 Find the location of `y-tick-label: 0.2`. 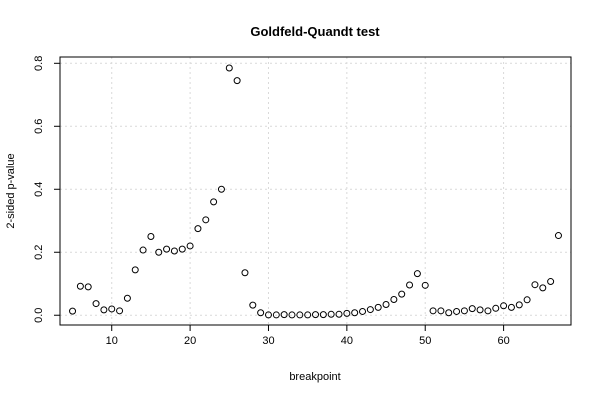

y-tick-label: 0.2 is located at coordinates (39, 252).